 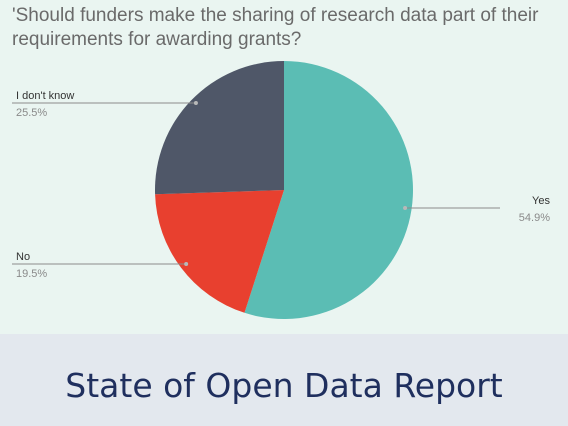 I want to click on report-title: State of Open Data Report, so click(x=284, y=385).